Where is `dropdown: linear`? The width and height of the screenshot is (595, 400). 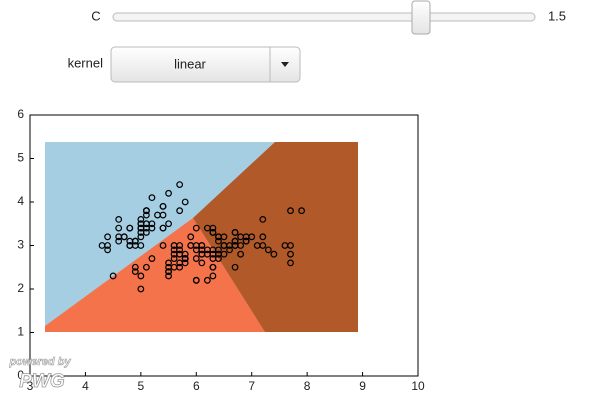
dropdown: linear is located at coordinates (205, 64).